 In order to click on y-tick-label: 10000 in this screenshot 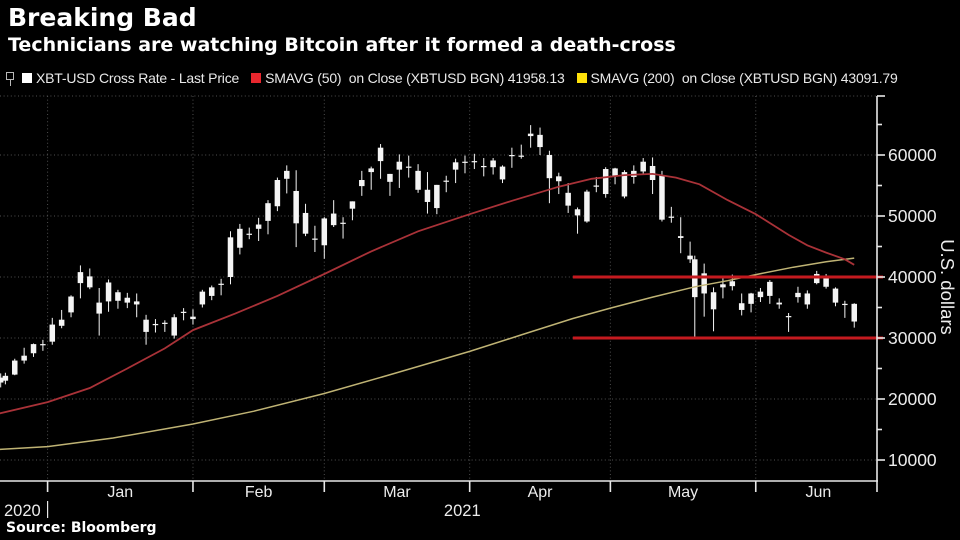, I will do `click(912, 460)`.